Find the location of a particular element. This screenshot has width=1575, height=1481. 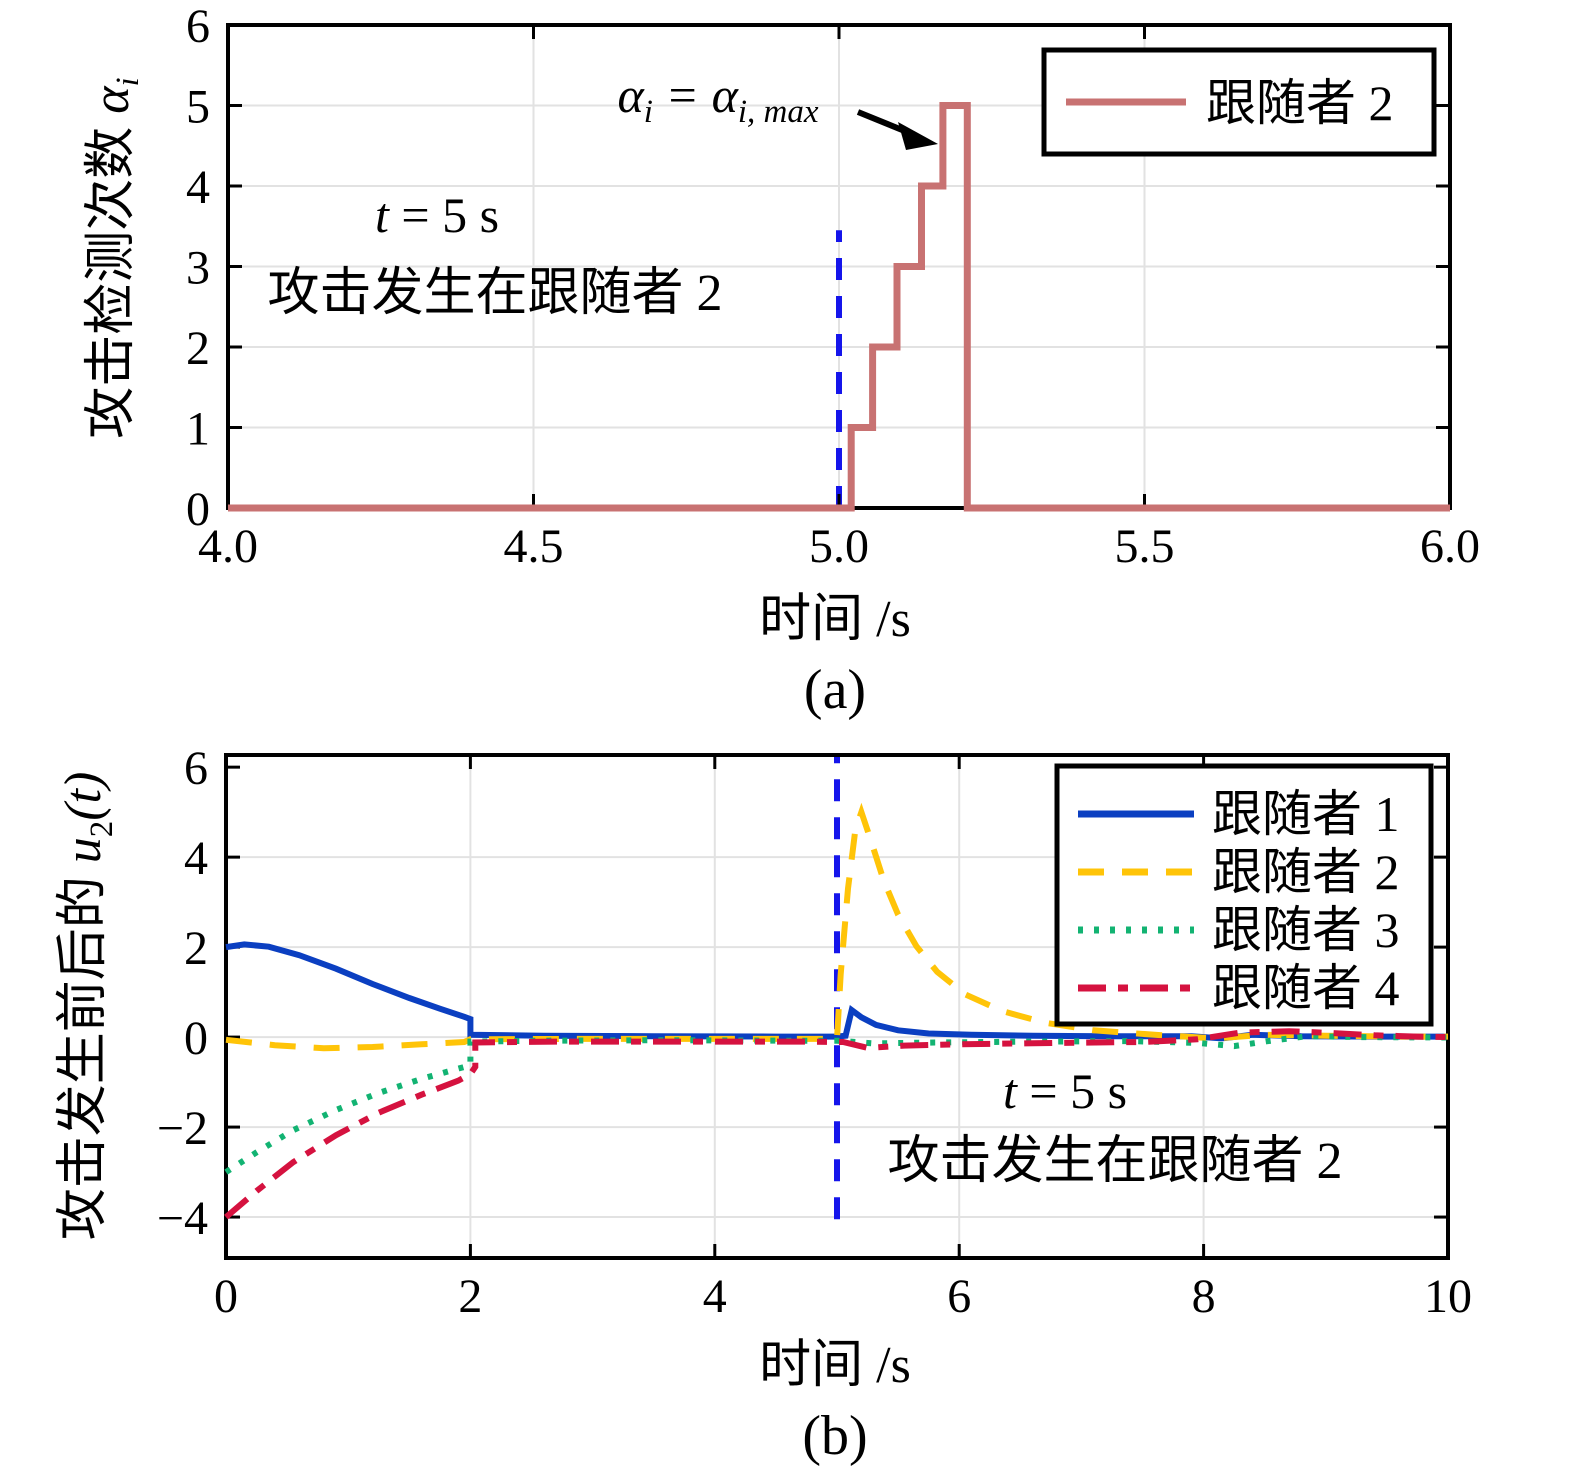

panel-b-note-line1: t = 5 s is located at coordinates (1065, 1091).